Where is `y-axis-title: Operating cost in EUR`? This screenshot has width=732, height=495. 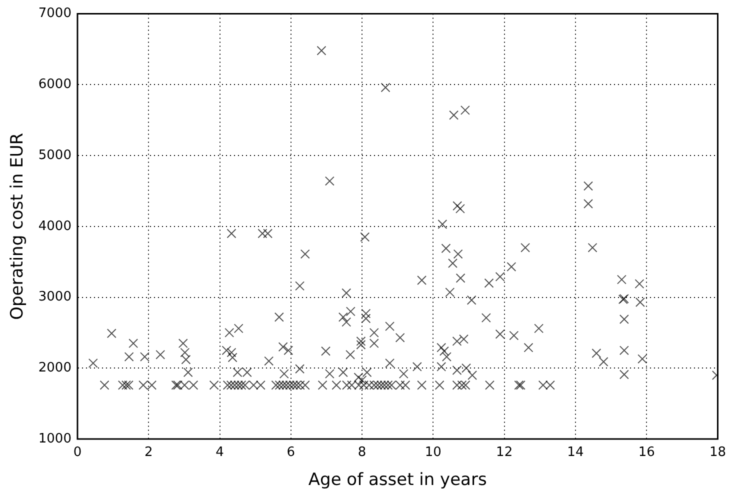 y-axis-title: Operating cost in EUR is located at coordinates (18, 226).